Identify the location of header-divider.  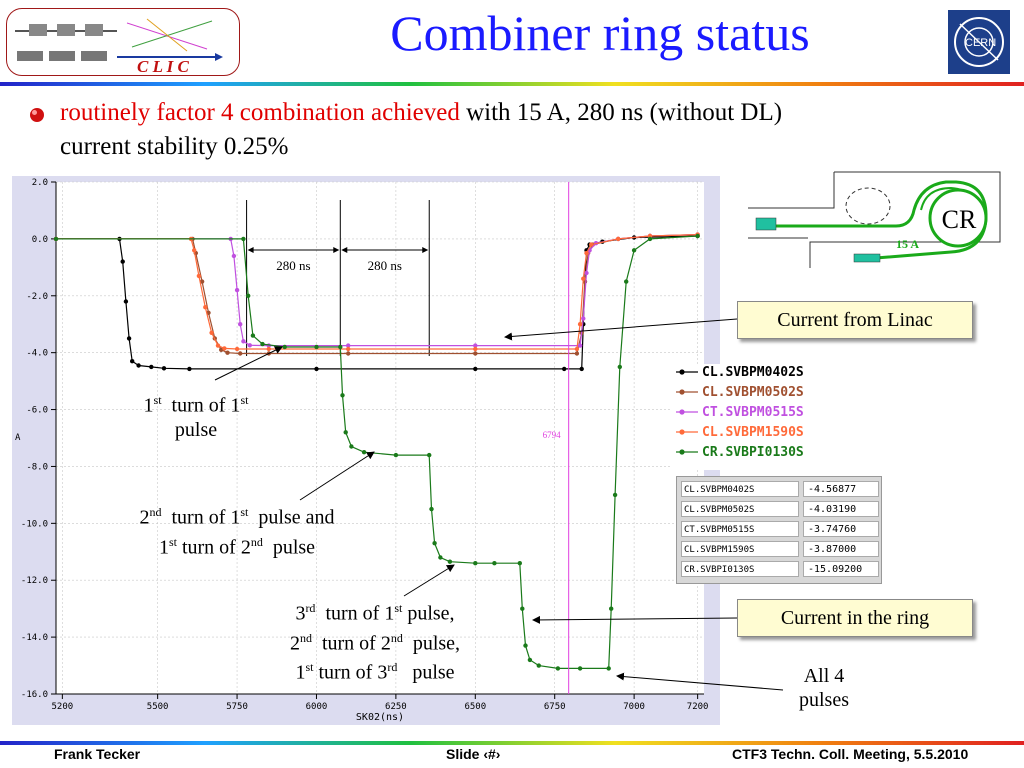
(512, 84).